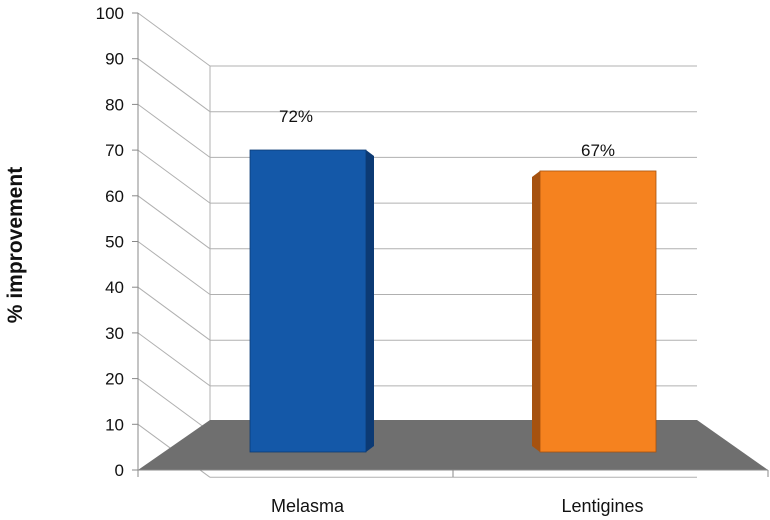 The height and width of the screenshot is (520, 770). Describe the element at coordinates (114, 104) in the screenshot. I see `y-tick-label: 80` at that location.